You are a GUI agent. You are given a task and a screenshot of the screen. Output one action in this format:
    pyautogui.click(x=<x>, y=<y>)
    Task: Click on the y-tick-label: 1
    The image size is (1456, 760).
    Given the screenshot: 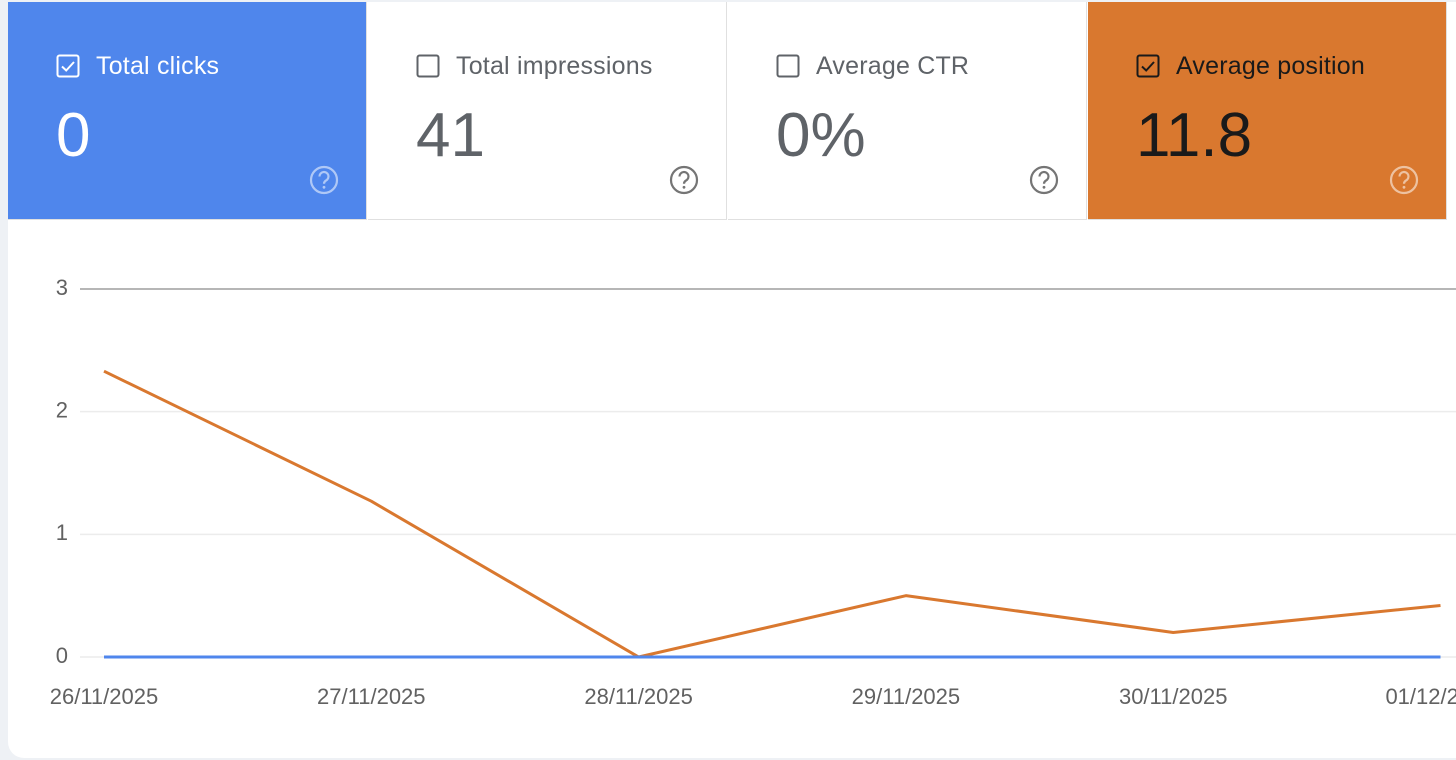 What is the action you would take?
    pyautogui.click(x=62, y=532)
    